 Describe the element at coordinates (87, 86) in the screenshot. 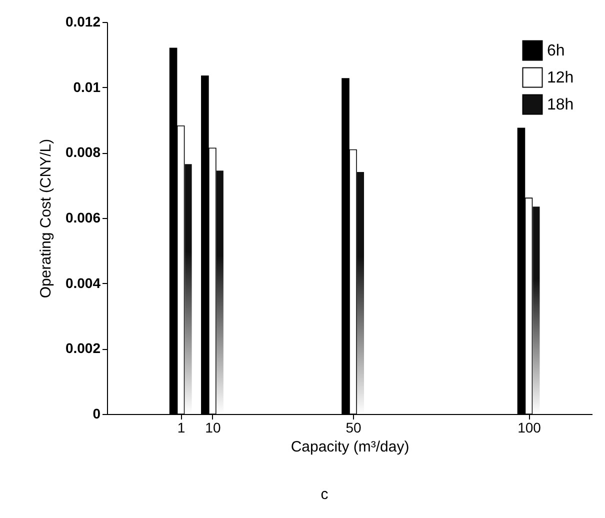

I see `y-tick-label: 0.01` at that location.